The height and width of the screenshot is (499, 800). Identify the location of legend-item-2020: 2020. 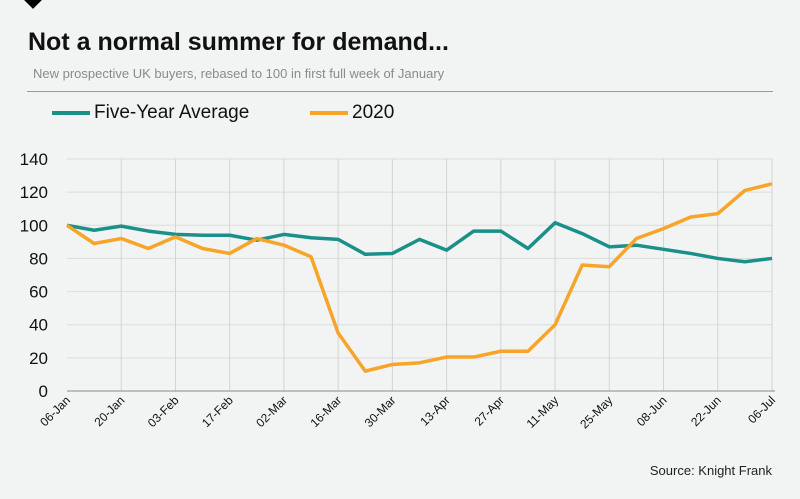
(352, 113).